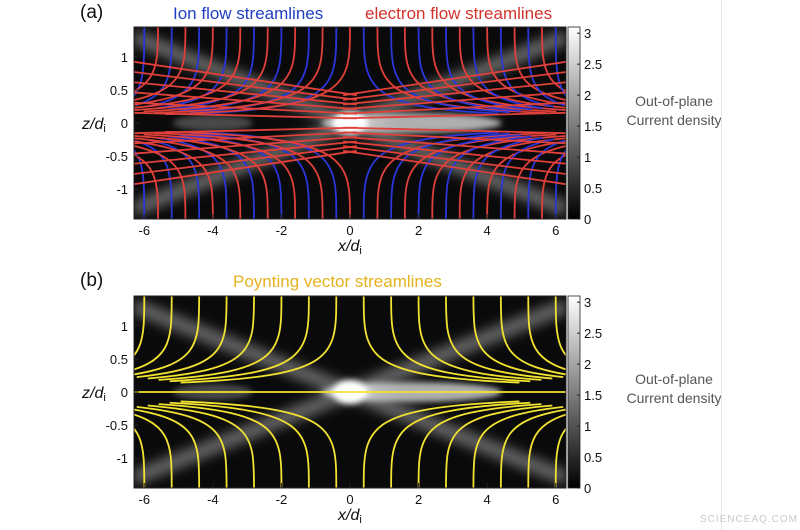 The width and height of the screenshot is (800, 530). Describe the element at coordinates (350, 123) in the screenshot. I see `x-point-glow` at that location.